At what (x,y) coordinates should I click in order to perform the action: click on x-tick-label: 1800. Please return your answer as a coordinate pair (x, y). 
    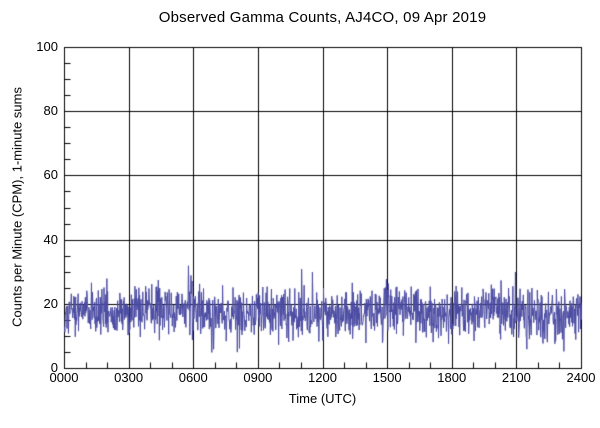
    Looking at the image, I should click on (452, 377).